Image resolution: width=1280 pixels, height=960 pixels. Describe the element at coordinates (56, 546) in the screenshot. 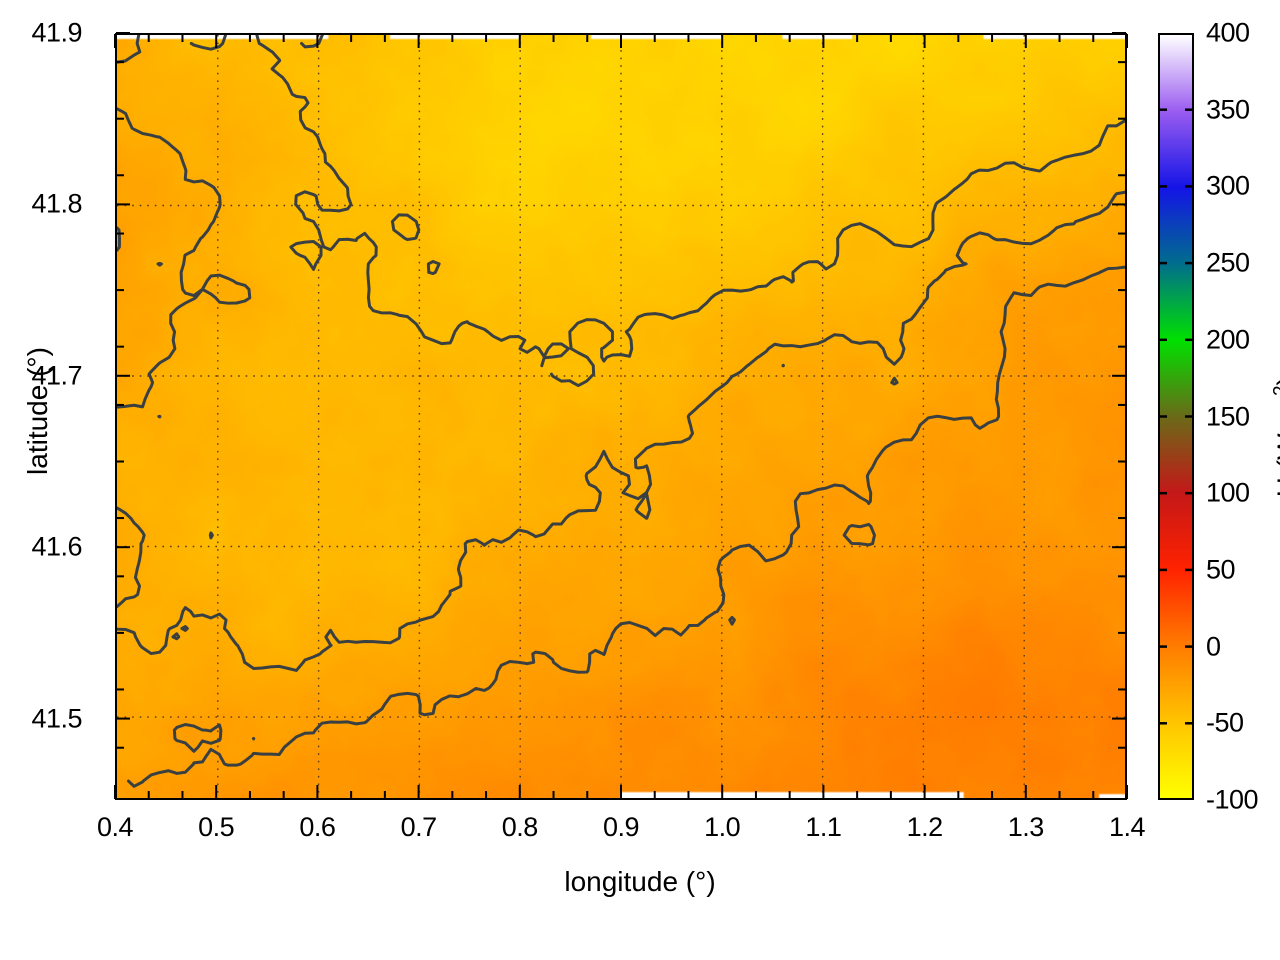

I see `y-tick-label: 41.6` at that location.